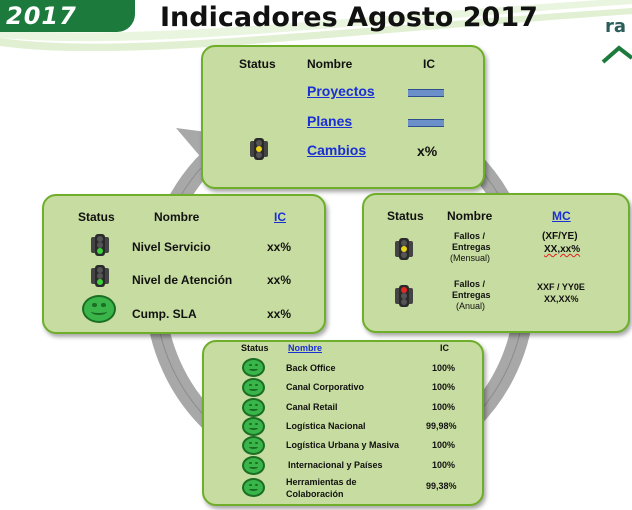 The width and height of the screenshot is (632, 510). Describe the element at coordinates (561, 287) in the screenshot. I see `fallos-anual-formula: XXF / YY0E` at that location.